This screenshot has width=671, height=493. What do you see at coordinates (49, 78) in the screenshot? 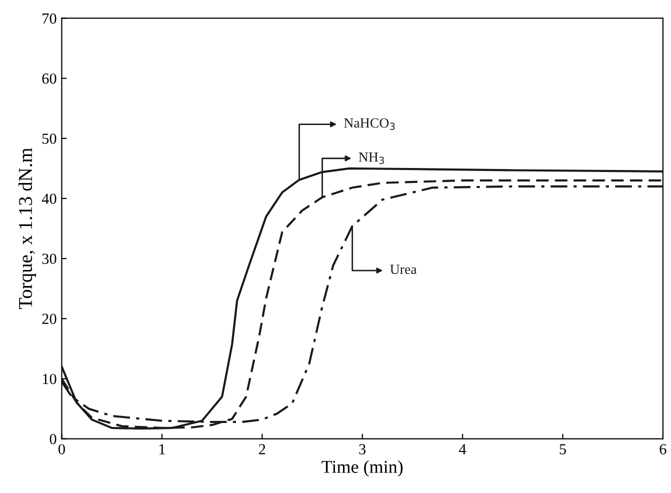
I see `y-tick-label: 60` at bounding box center [49, 78].